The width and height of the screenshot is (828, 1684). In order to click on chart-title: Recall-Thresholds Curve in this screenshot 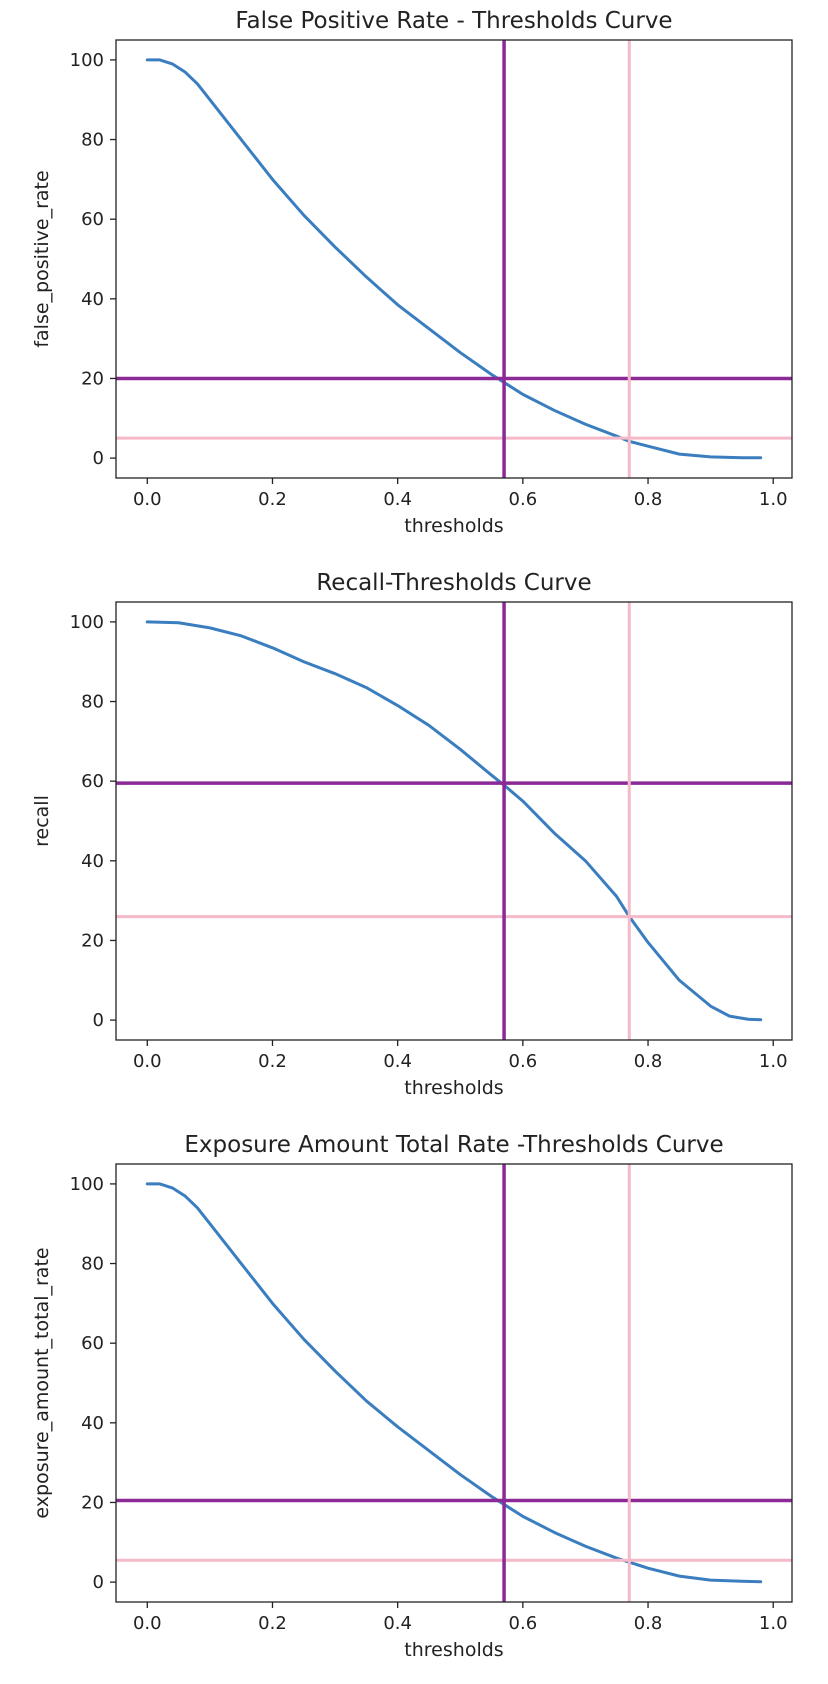, I will do `click(453, 583)`.